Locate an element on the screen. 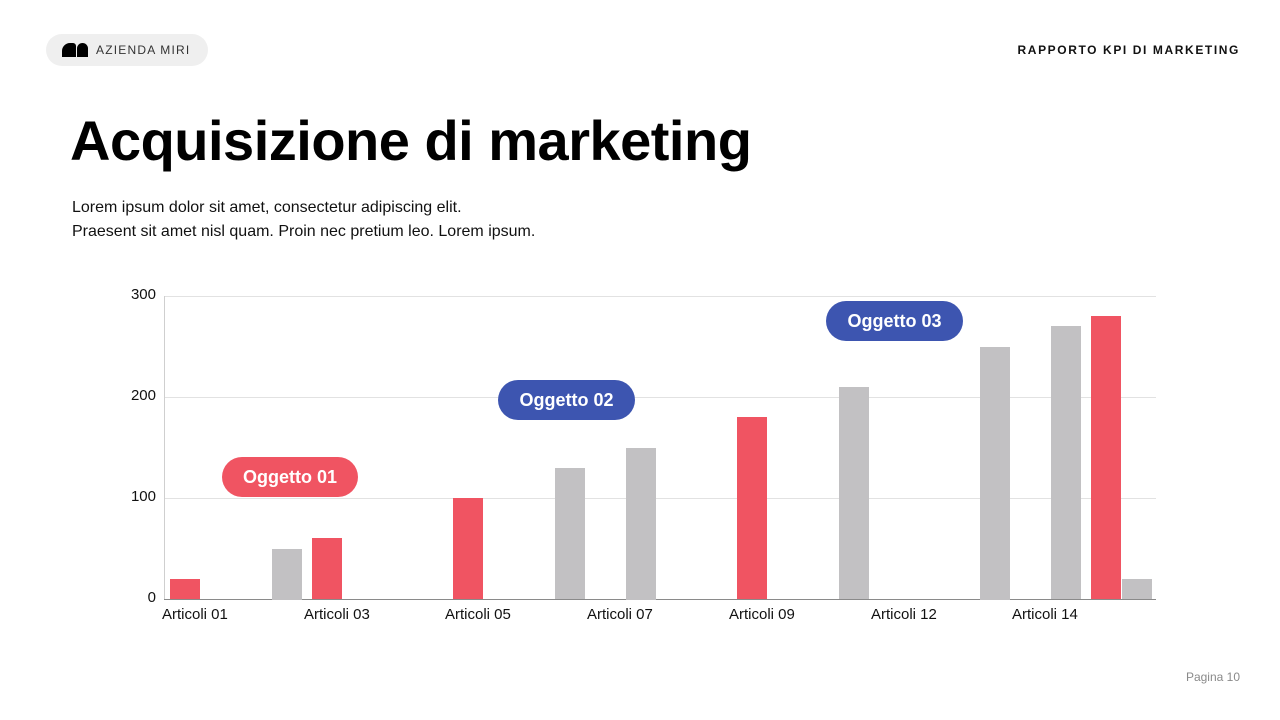 Image resolution: width=1280 pixels, height=720 pixels. y-tick-label: 300 is located at coordinates (143, 294).